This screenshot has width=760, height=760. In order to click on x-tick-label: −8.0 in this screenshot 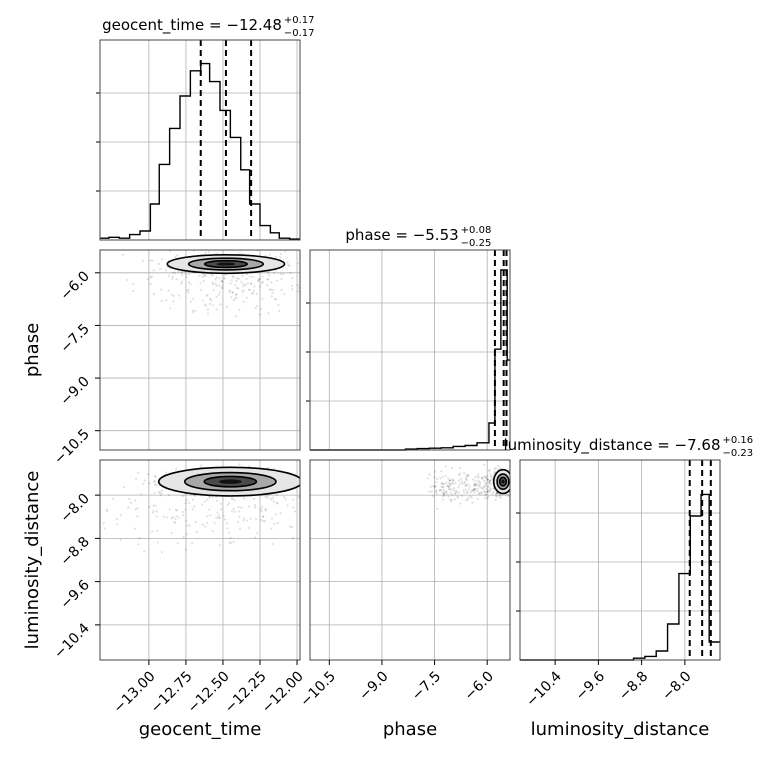, I will do `click(676, 685)`.